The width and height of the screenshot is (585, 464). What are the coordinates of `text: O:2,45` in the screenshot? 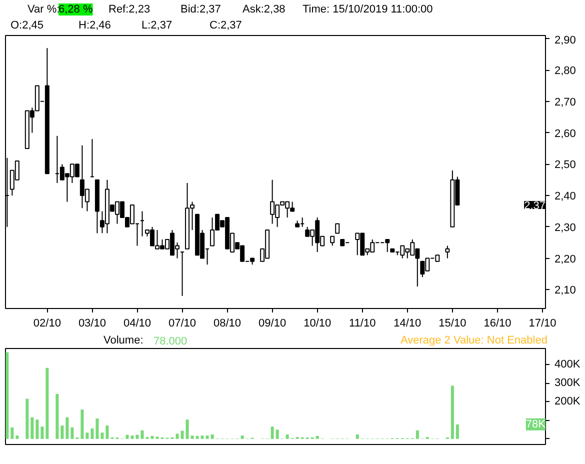 It's located at (27, 26).